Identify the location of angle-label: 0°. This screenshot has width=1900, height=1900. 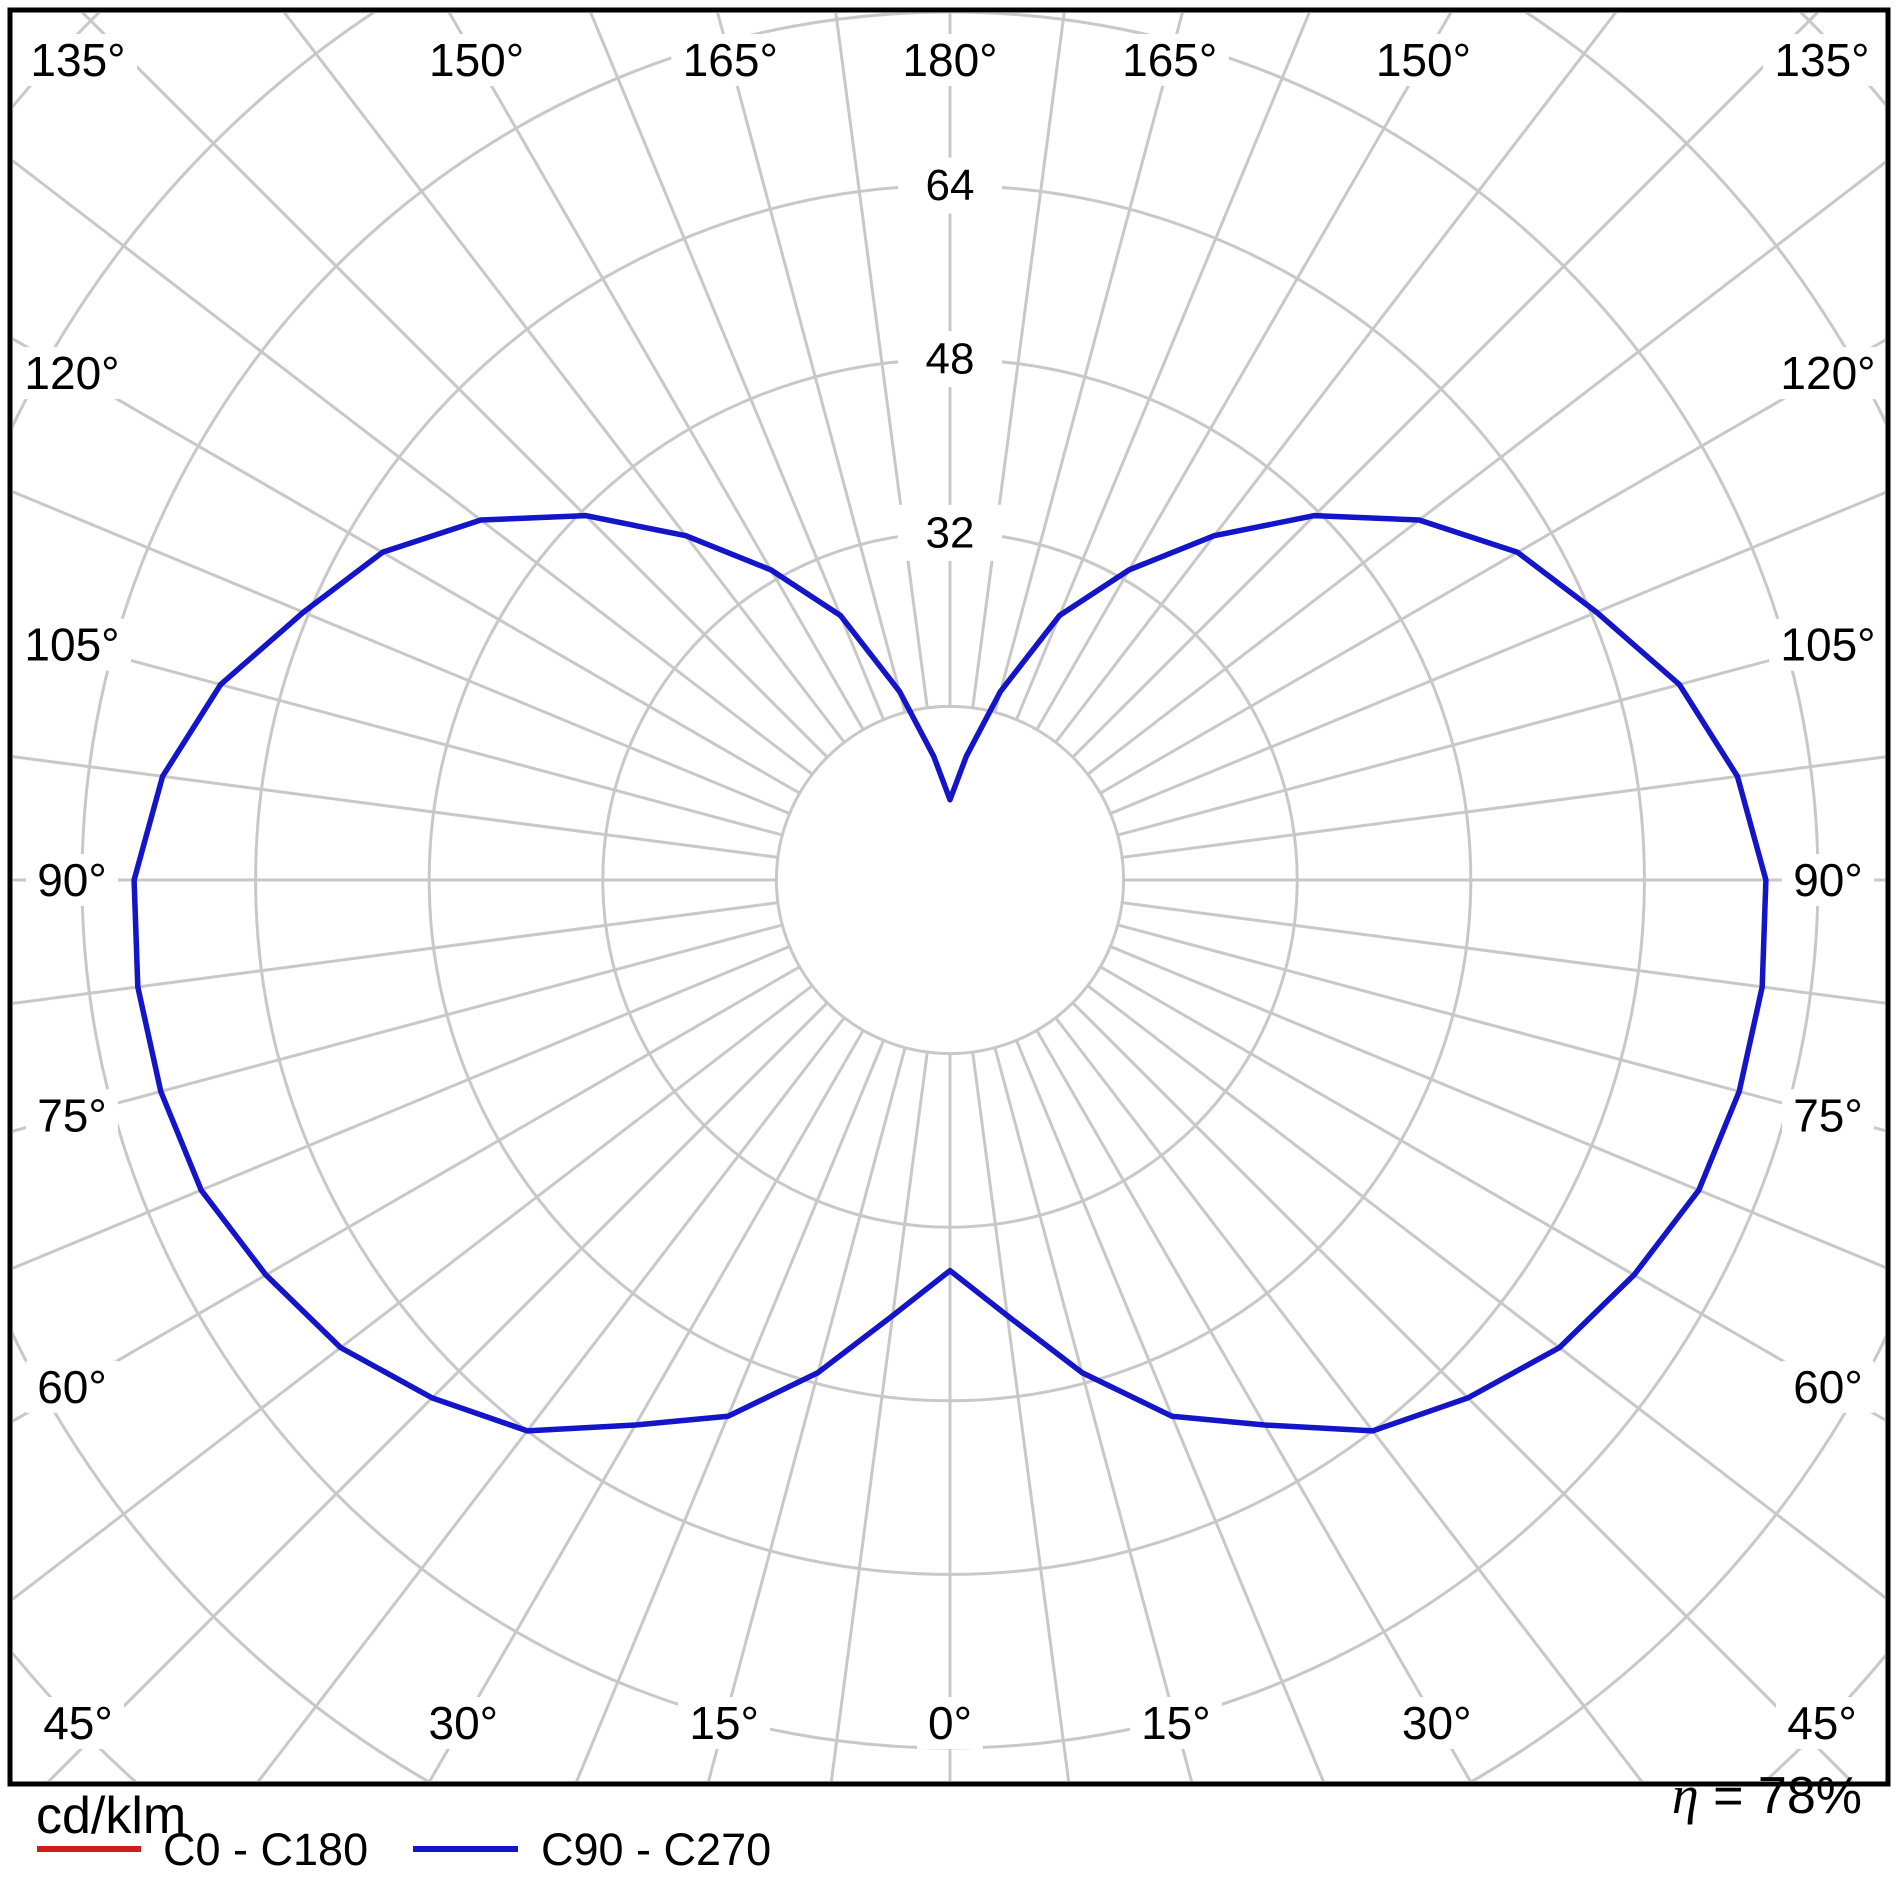
(950, 1723).